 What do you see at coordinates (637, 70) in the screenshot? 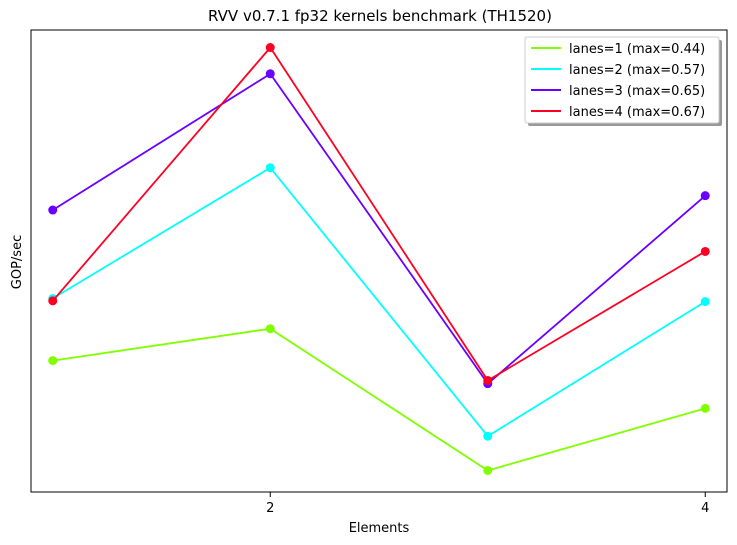
I see `legend-label: lanes=2 (max=0.57)` at bounding box center [637, 70].